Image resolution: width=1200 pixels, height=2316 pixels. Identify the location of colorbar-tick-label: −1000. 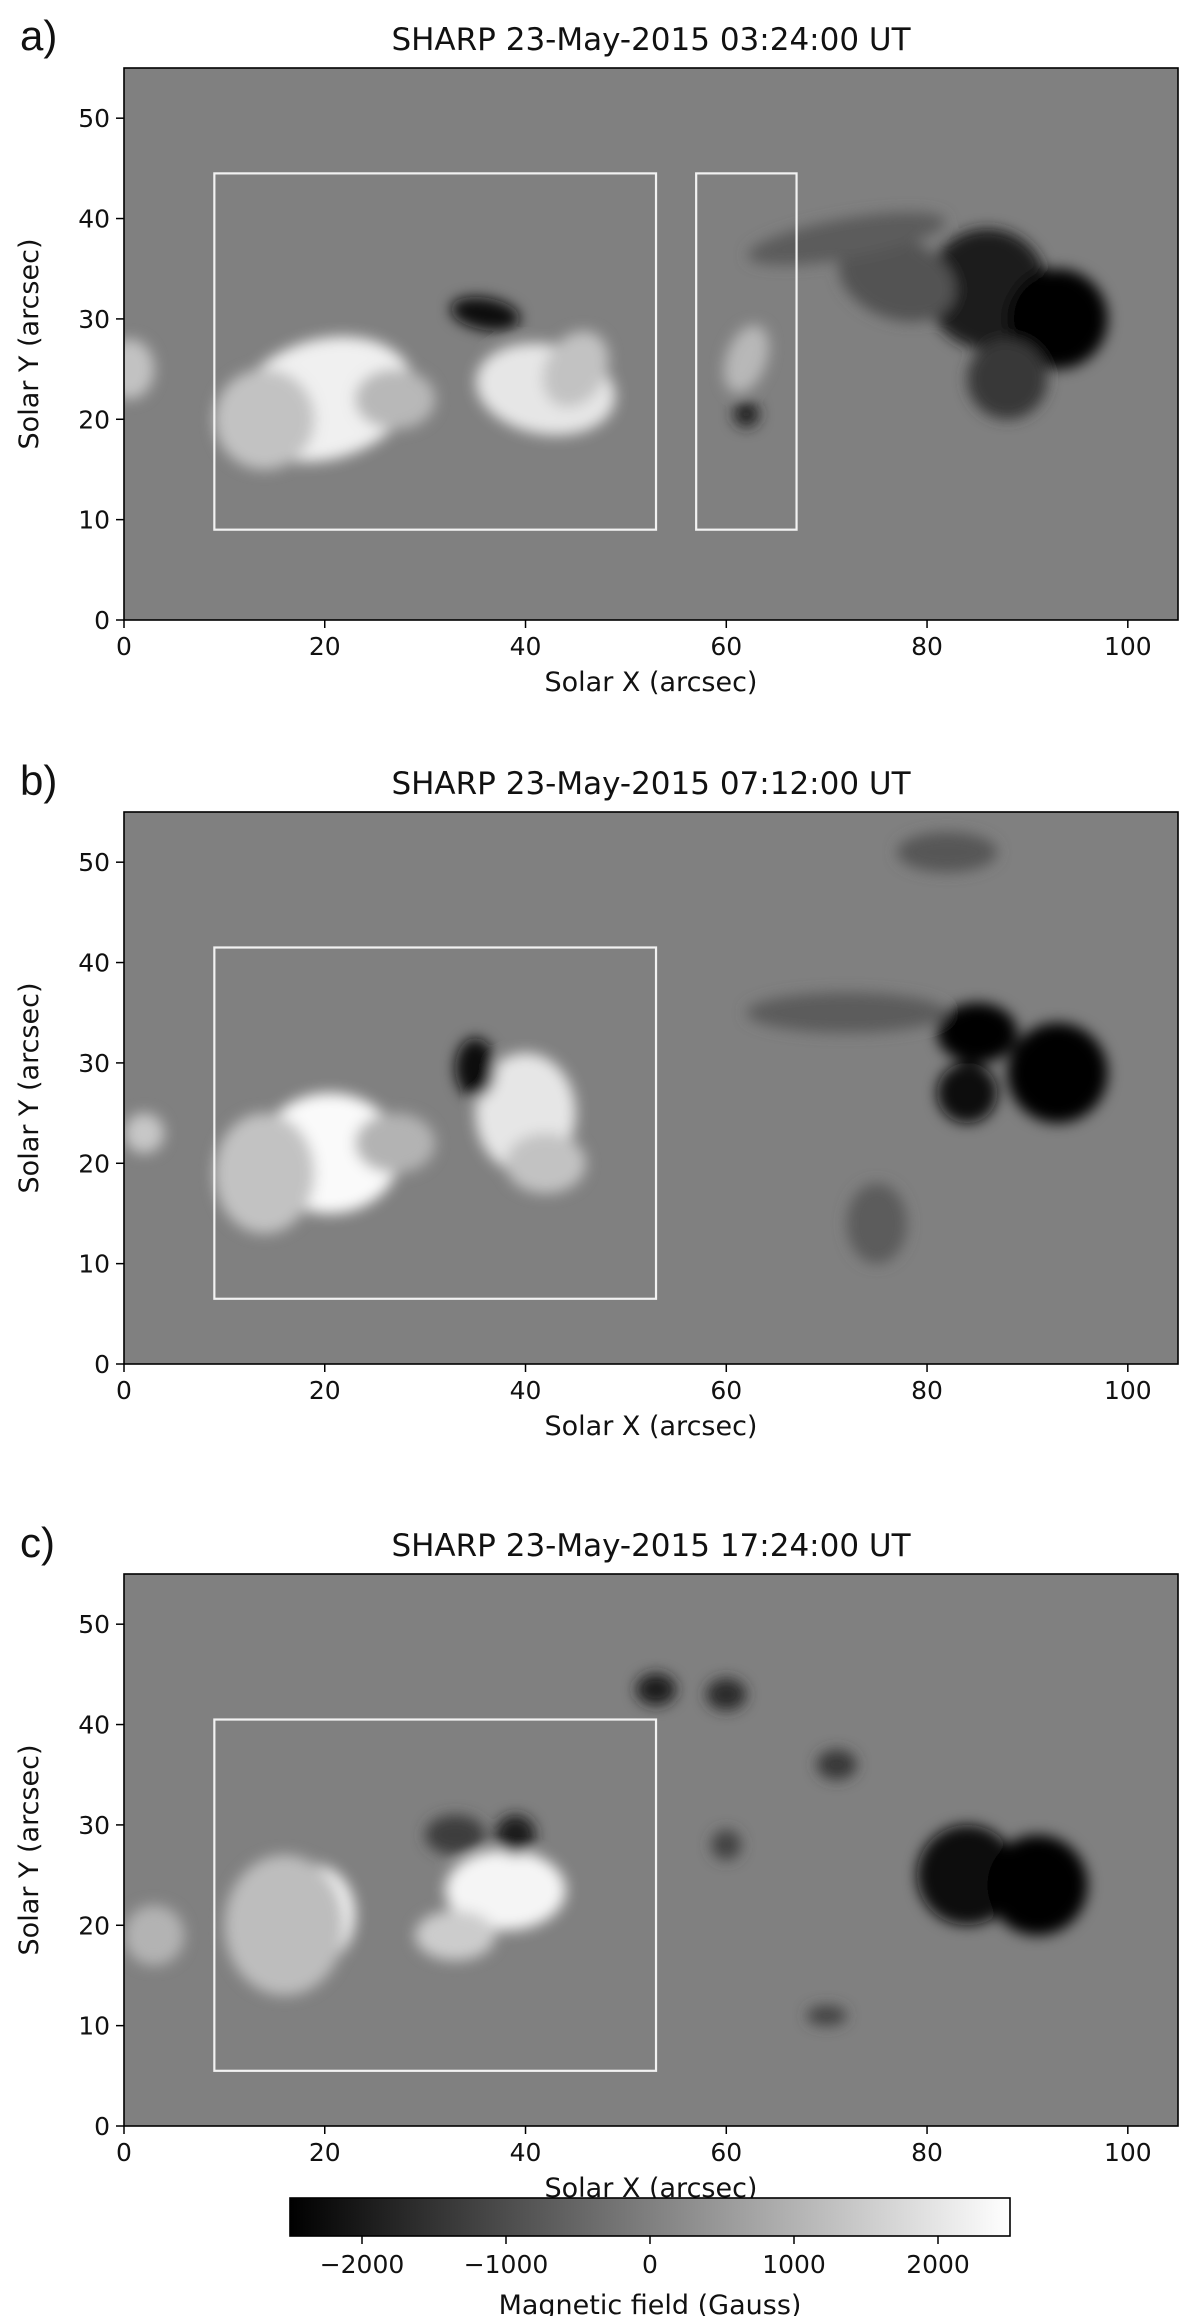
(506, 2264).